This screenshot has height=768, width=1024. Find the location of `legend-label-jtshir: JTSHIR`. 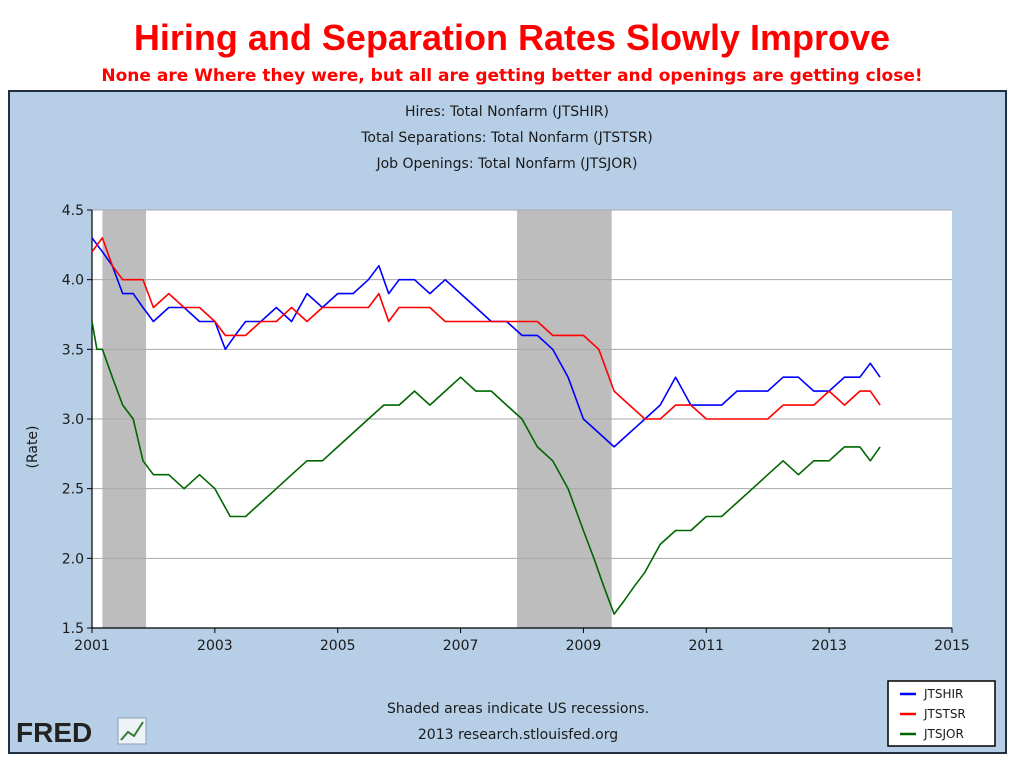

legend-label-jtshir: JTSHIR is located at coordinates (943, 694).